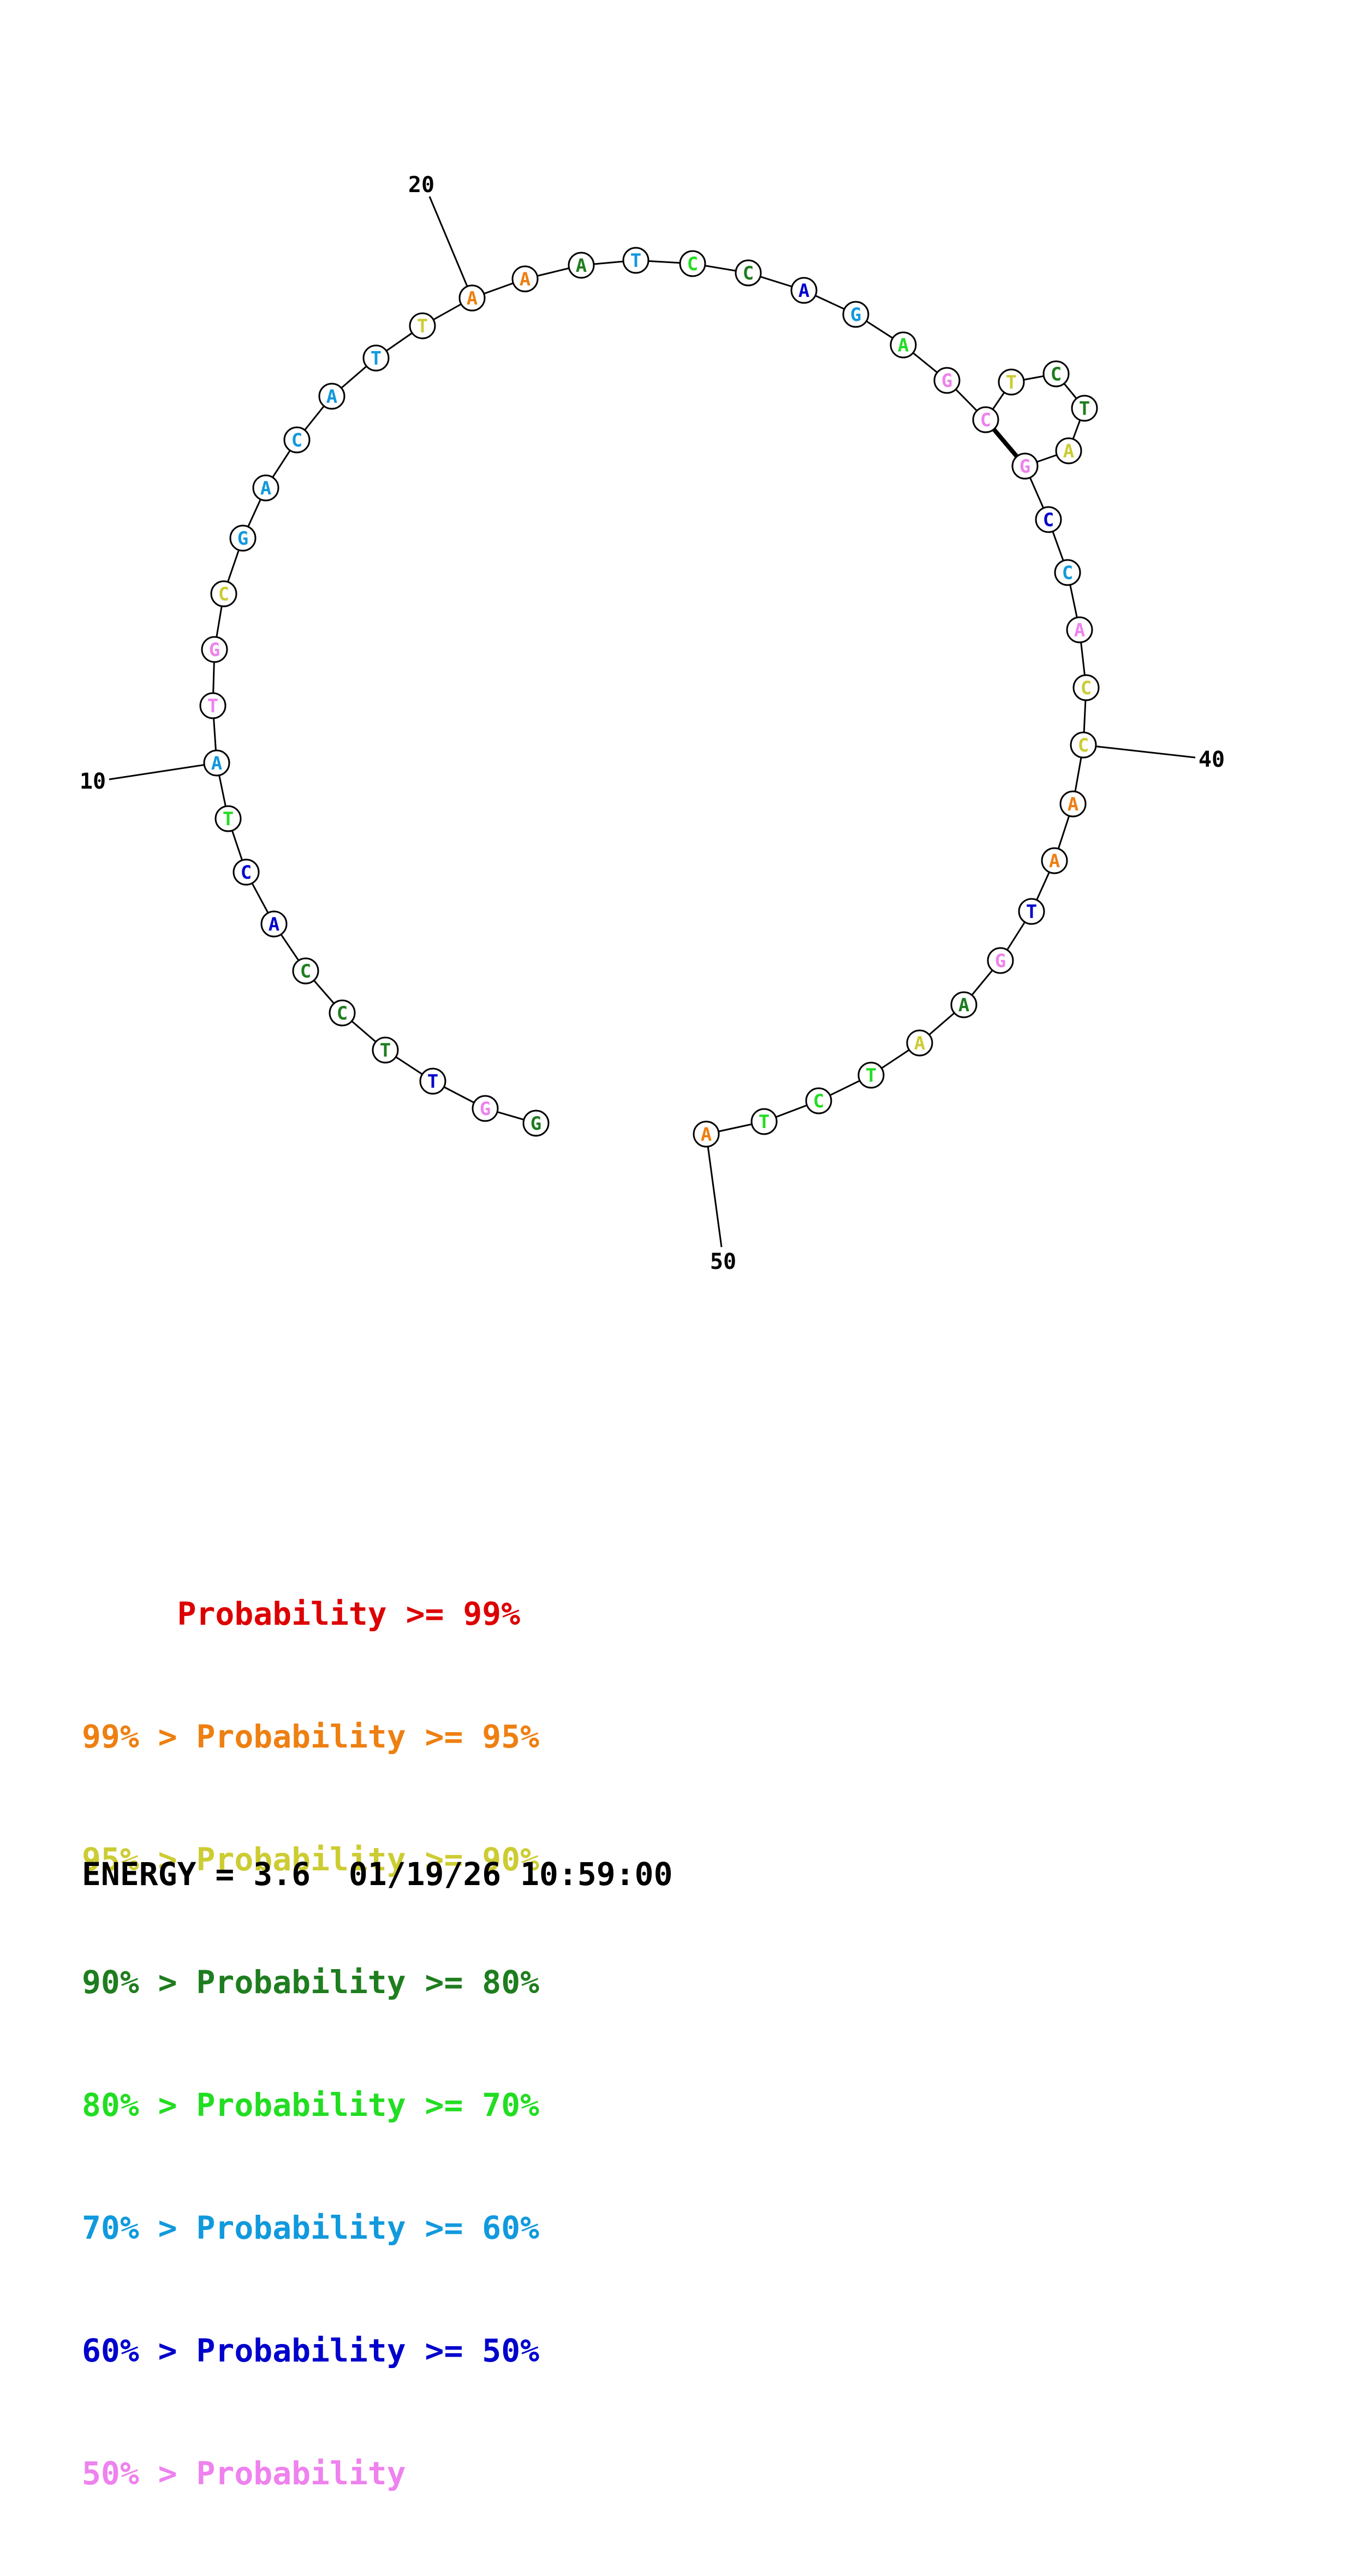 The height and width of the screenshot is (2576, 1353). What do you see at coordinates (311, 2105) in the screenshot?
I see `legend-row: 80% > Probability >= 70%` at bounding box center [311, 2105].